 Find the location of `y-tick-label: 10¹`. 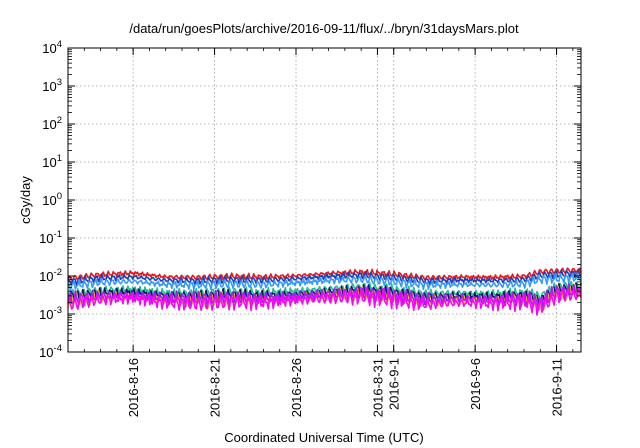

y-tick-label: 10¹ is located at coordinates (52, 161).